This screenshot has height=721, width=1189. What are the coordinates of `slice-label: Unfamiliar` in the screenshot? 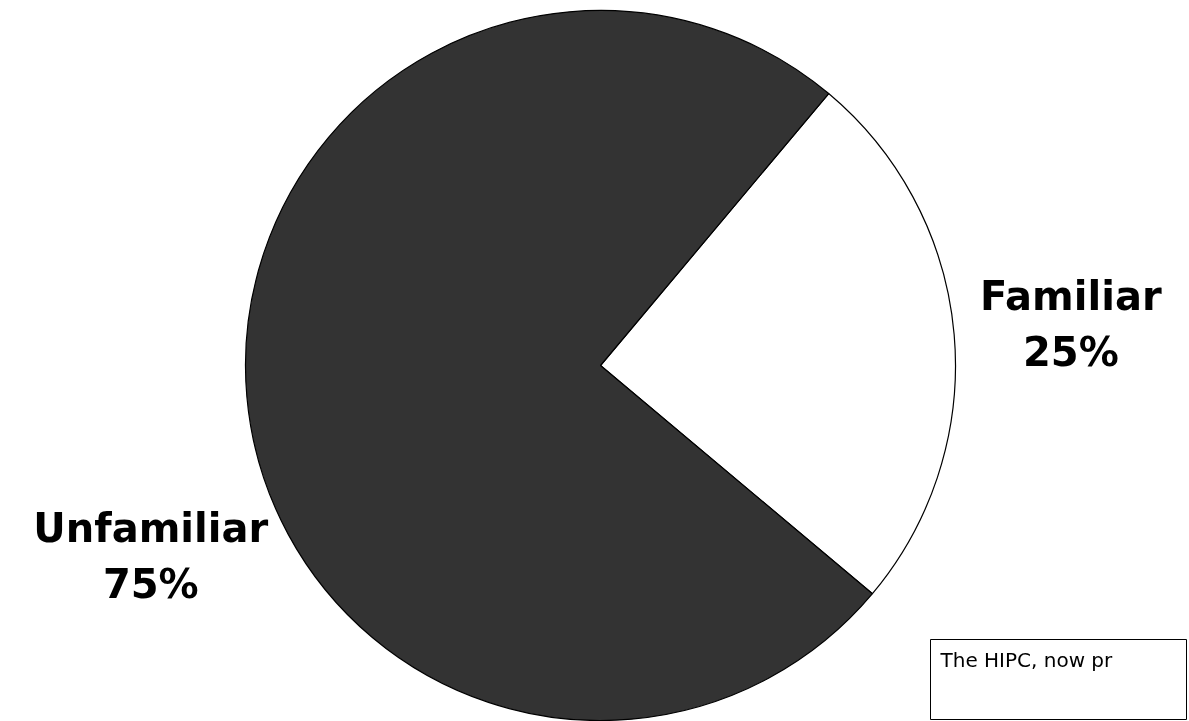 It's located at (151, 527).